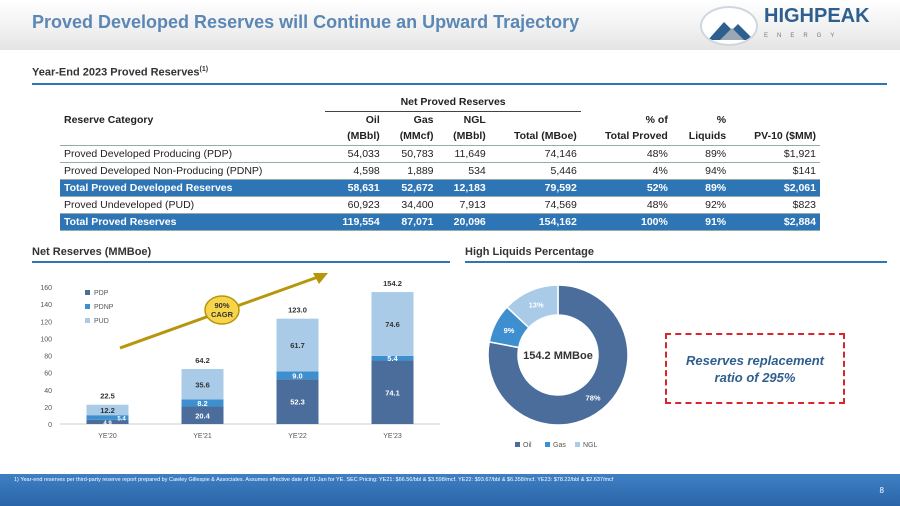  Describe the element at coordinates (559, 445) in the screenshot. I see `legend-label: Gas` at that location.